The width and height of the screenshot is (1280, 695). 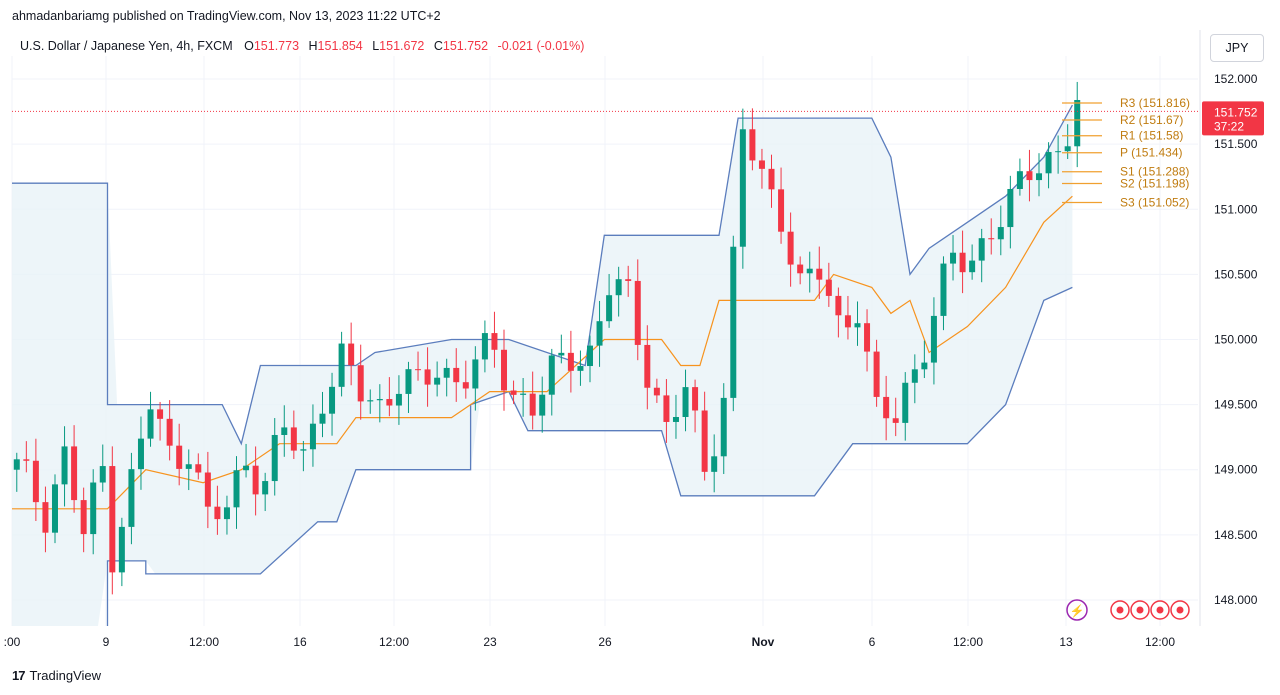 What do you see at coordinates (1128, 610) in the screenshot?
I see `event-icons: ⚡` at bounding box center [1128, 610].